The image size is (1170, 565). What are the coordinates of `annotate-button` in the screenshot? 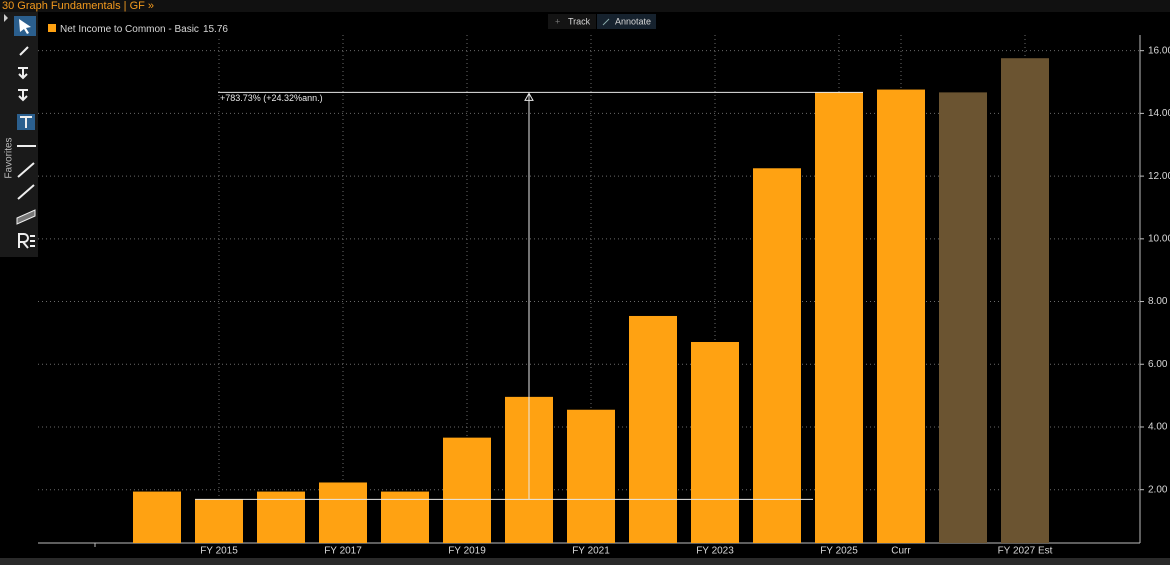 It's located at (626, 21).